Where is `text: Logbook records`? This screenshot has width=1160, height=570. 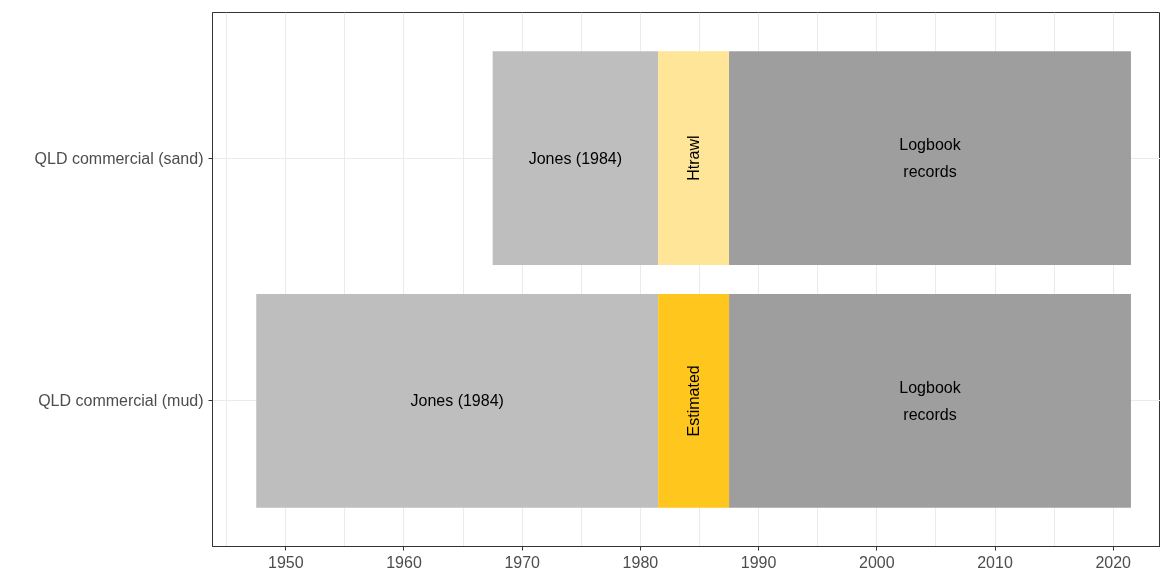
text: Logbook records is located at coordinates (930, 400).